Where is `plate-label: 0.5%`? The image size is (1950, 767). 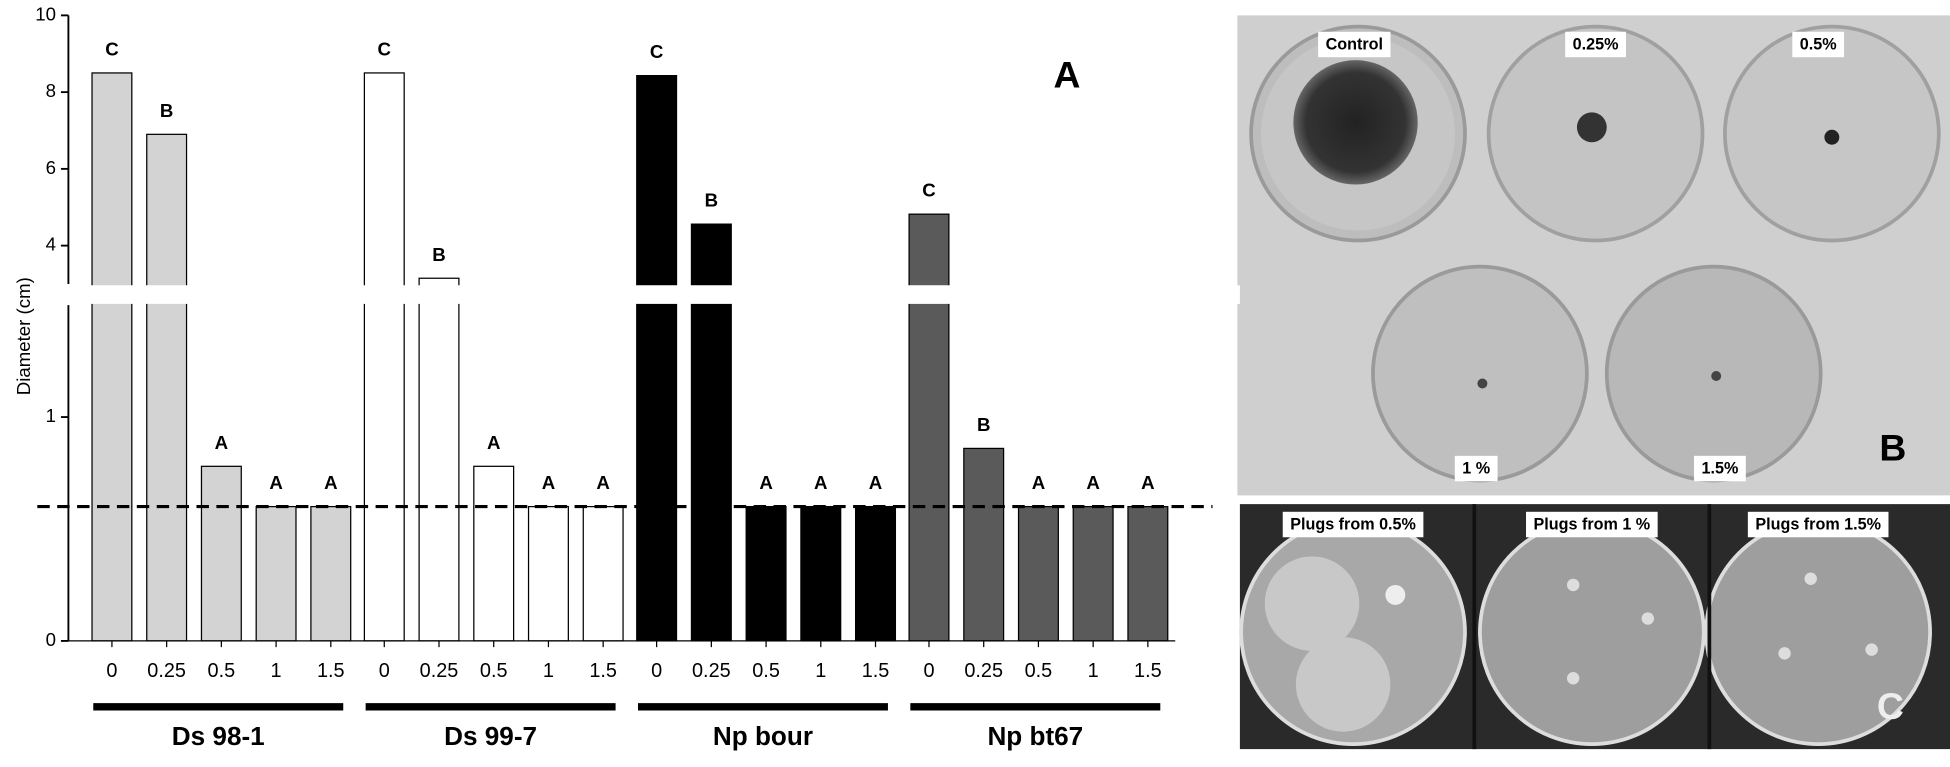
plate-label: 0.5% is located at coordinates (1818, 44).